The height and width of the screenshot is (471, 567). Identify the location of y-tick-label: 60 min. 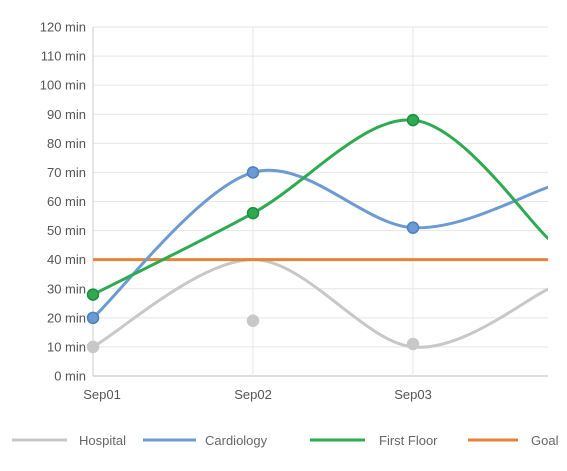
(66, 201).